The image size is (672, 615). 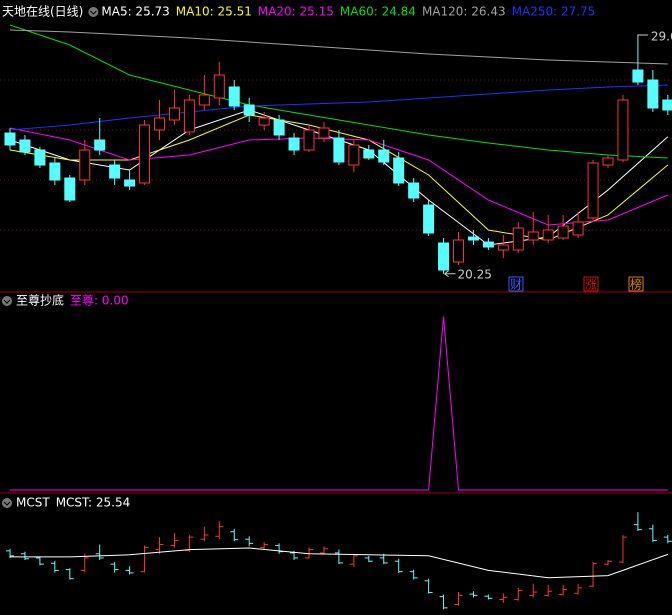 What do you see at coordinates (99, 300) in the screenshot?
I see `legend-entry: 至尊: 0.00` at bounding box center [99, 300].